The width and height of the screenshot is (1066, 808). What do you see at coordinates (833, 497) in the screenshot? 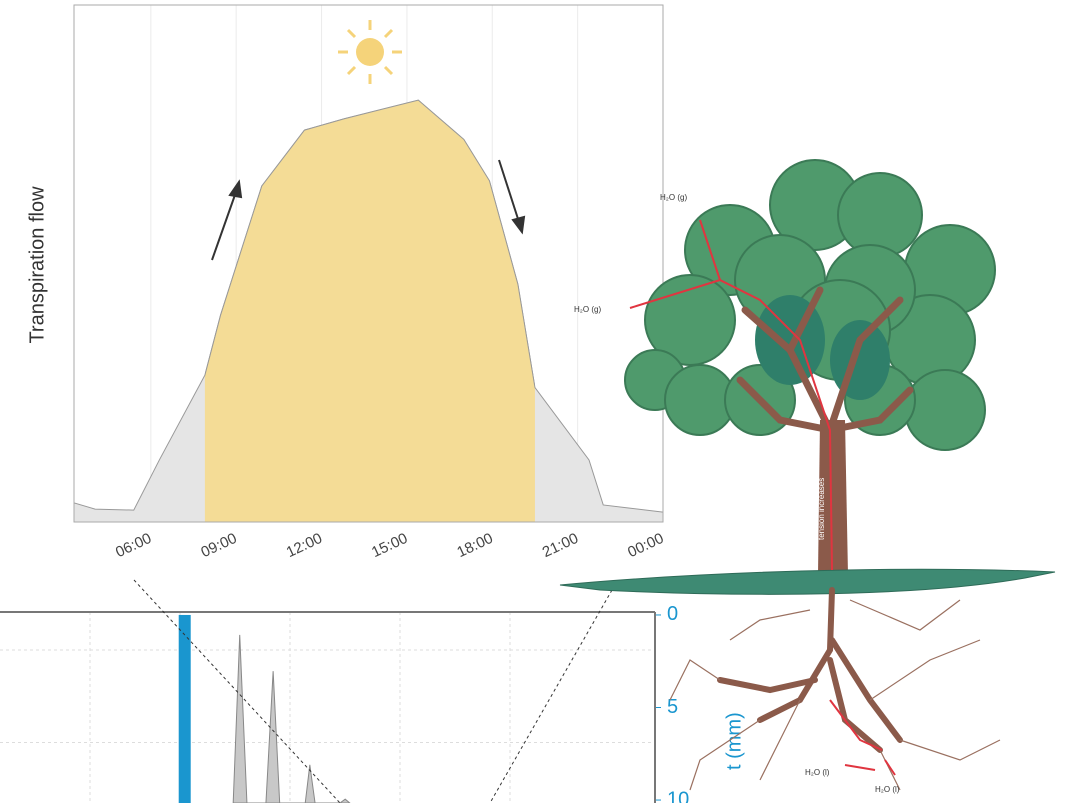
I see `trunk` at bounding box center [833, 497].